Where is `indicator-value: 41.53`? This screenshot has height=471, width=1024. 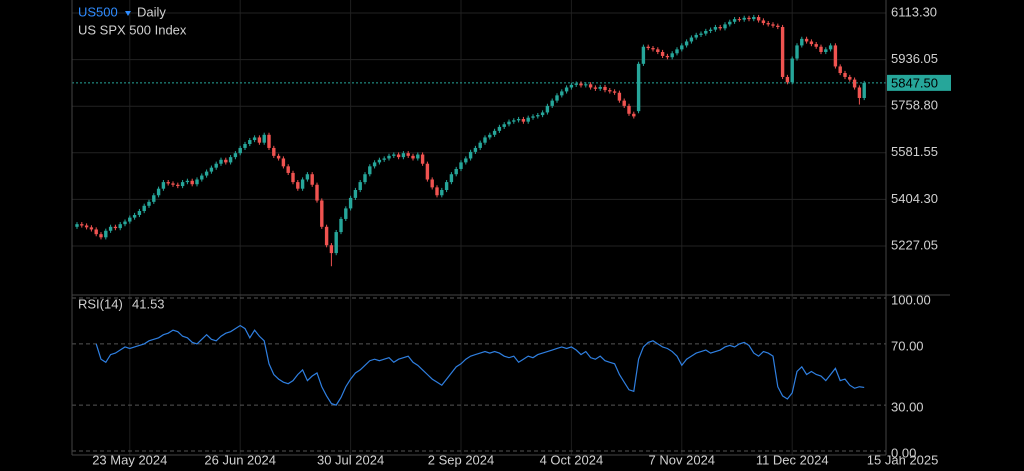 indicator-value: 41.53 is located at coordinates (148, 303).